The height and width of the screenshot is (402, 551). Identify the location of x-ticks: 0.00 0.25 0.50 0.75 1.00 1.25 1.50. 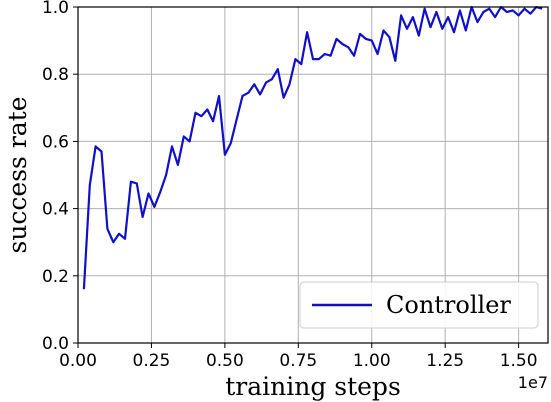
(298, 357).